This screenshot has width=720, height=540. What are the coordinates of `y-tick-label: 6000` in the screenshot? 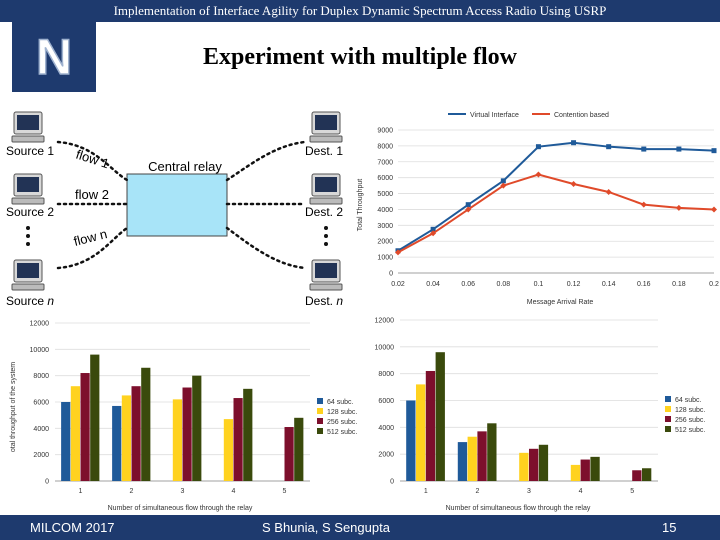 It's located at (385, 178).